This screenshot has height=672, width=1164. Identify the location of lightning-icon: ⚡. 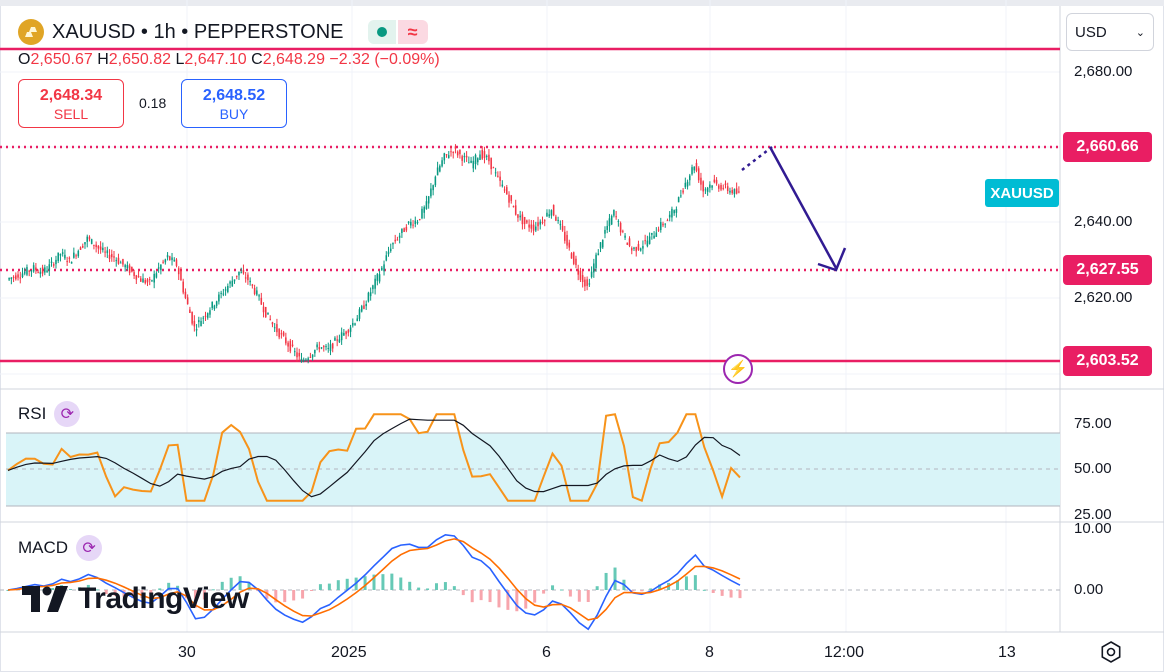
(738, 369).